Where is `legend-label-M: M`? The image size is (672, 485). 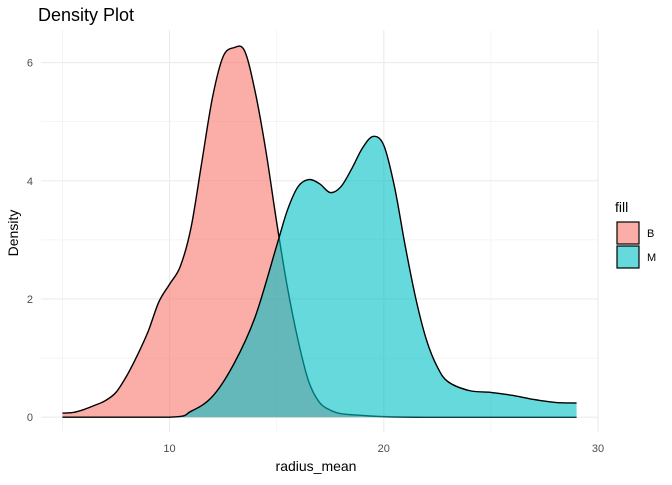 legend-label-M: M is located at coordinates (651, 258).